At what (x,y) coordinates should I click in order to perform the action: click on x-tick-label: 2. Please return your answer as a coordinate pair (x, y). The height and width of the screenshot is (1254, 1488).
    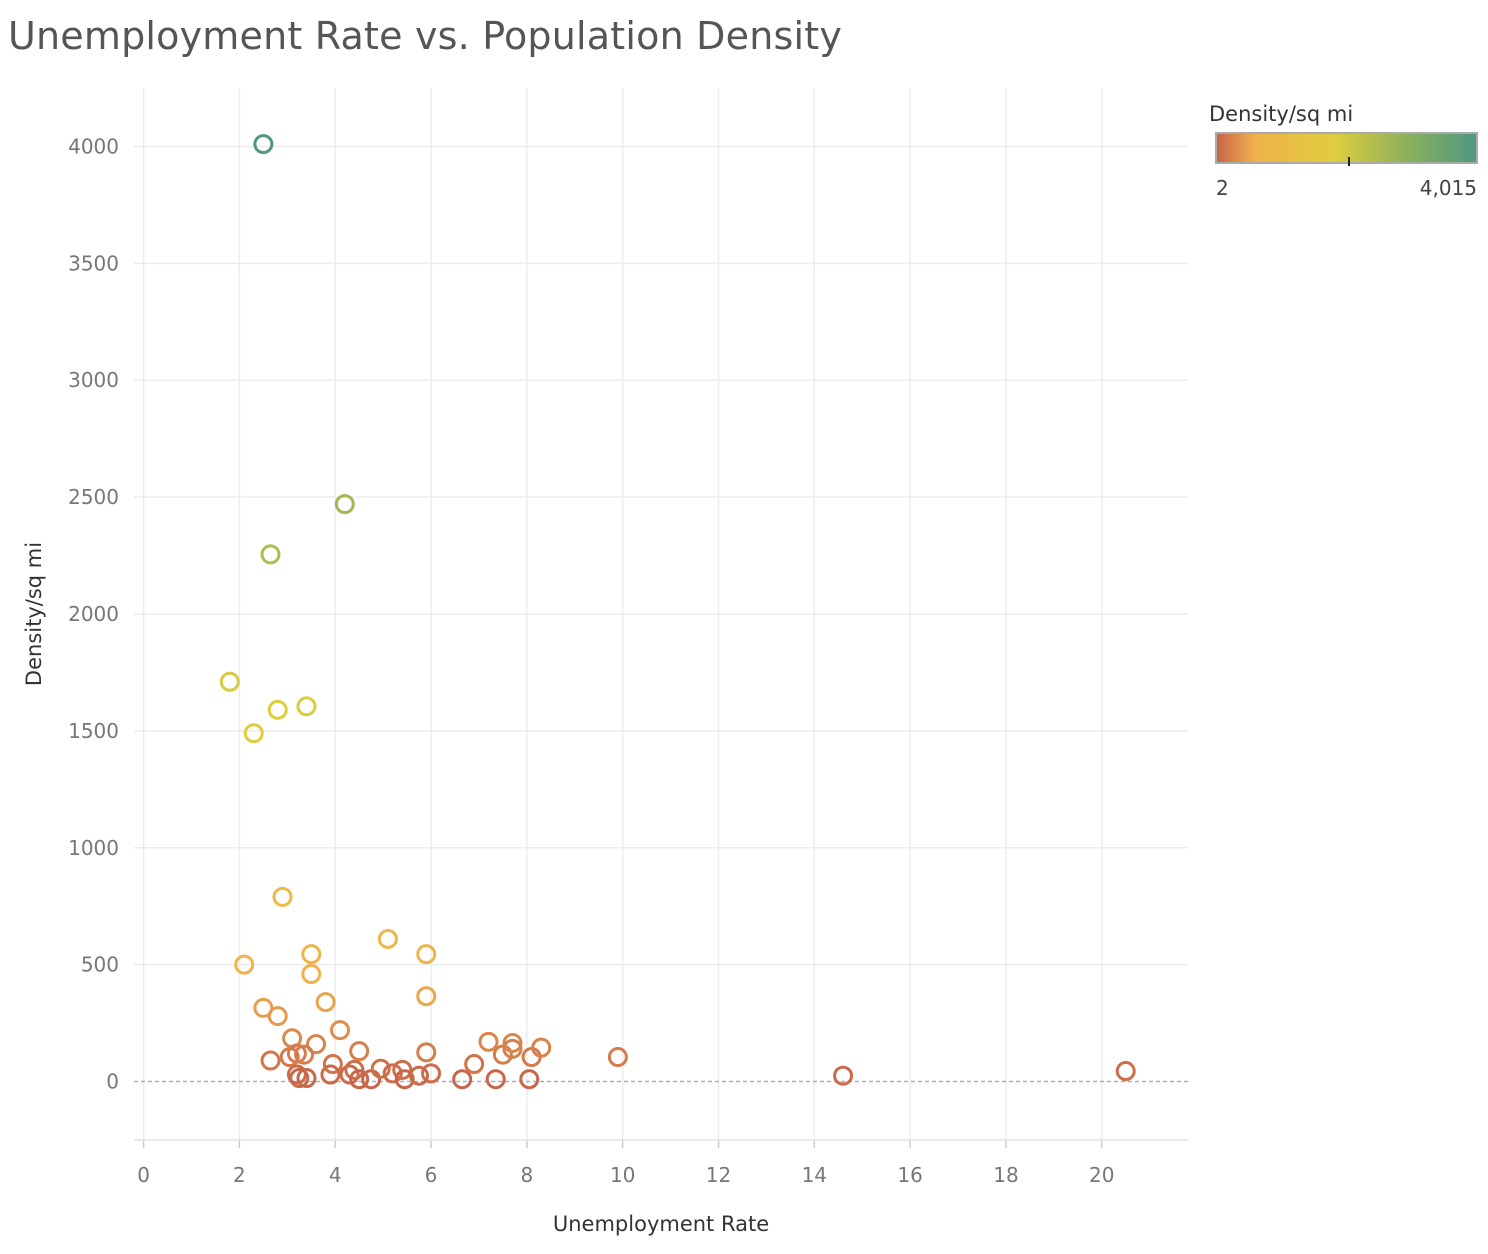
    Looking at the image, I should click on (239, 1175).